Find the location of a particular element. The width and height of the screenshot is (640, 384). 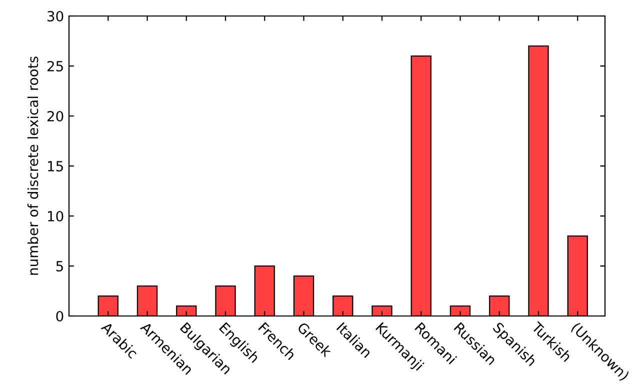

y-tick-label: 20 is located at coordinates (55, 116).